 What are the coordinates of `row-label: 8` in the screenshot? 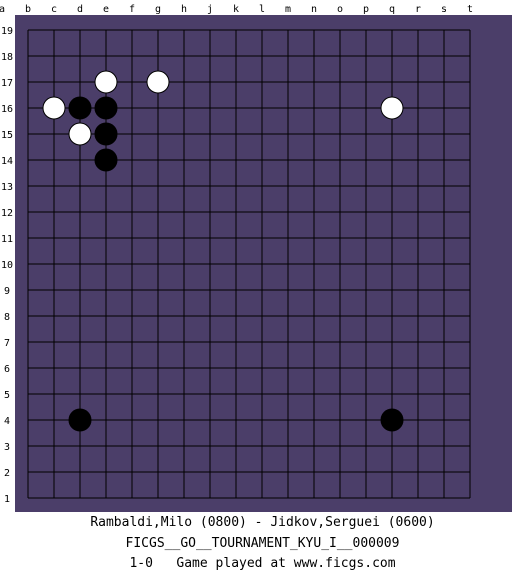 It's located at (7, 317).